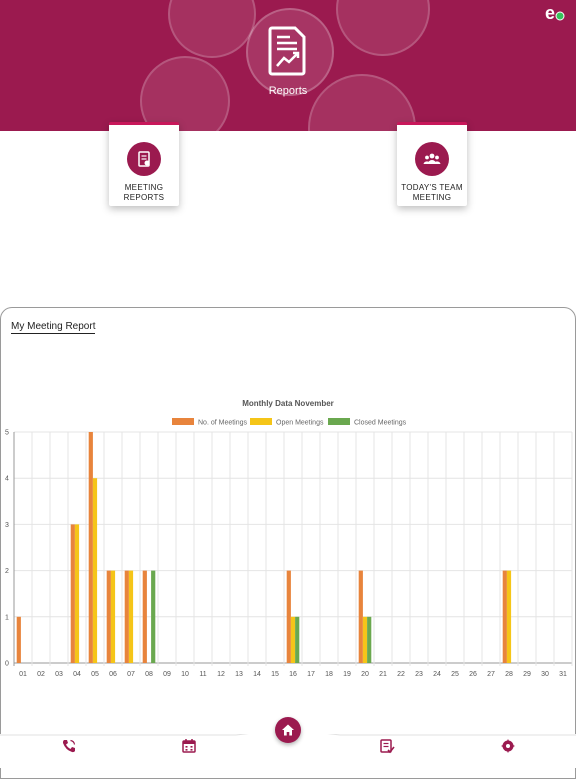 This screenshot has width=576, height=779. I want to click on y-tick-label: 0, so click(7, 664).